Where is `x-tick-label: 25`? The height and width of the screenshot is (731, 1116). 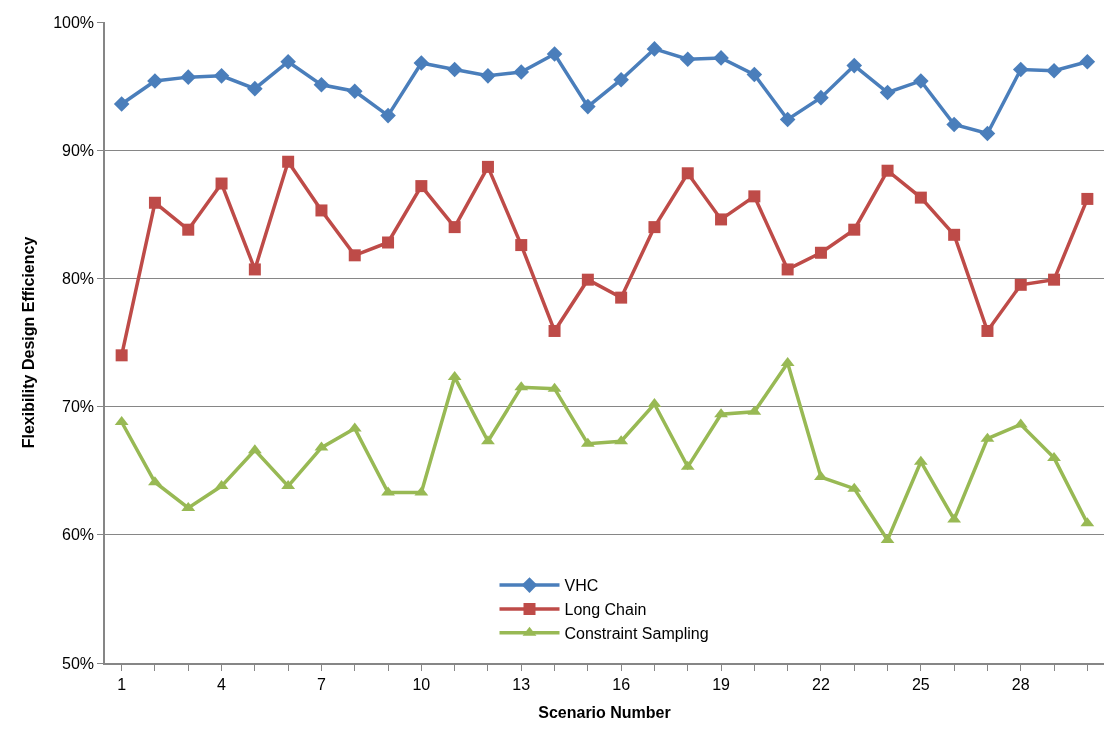 x-tick-label: 25 is located at coordinates (920, 684).